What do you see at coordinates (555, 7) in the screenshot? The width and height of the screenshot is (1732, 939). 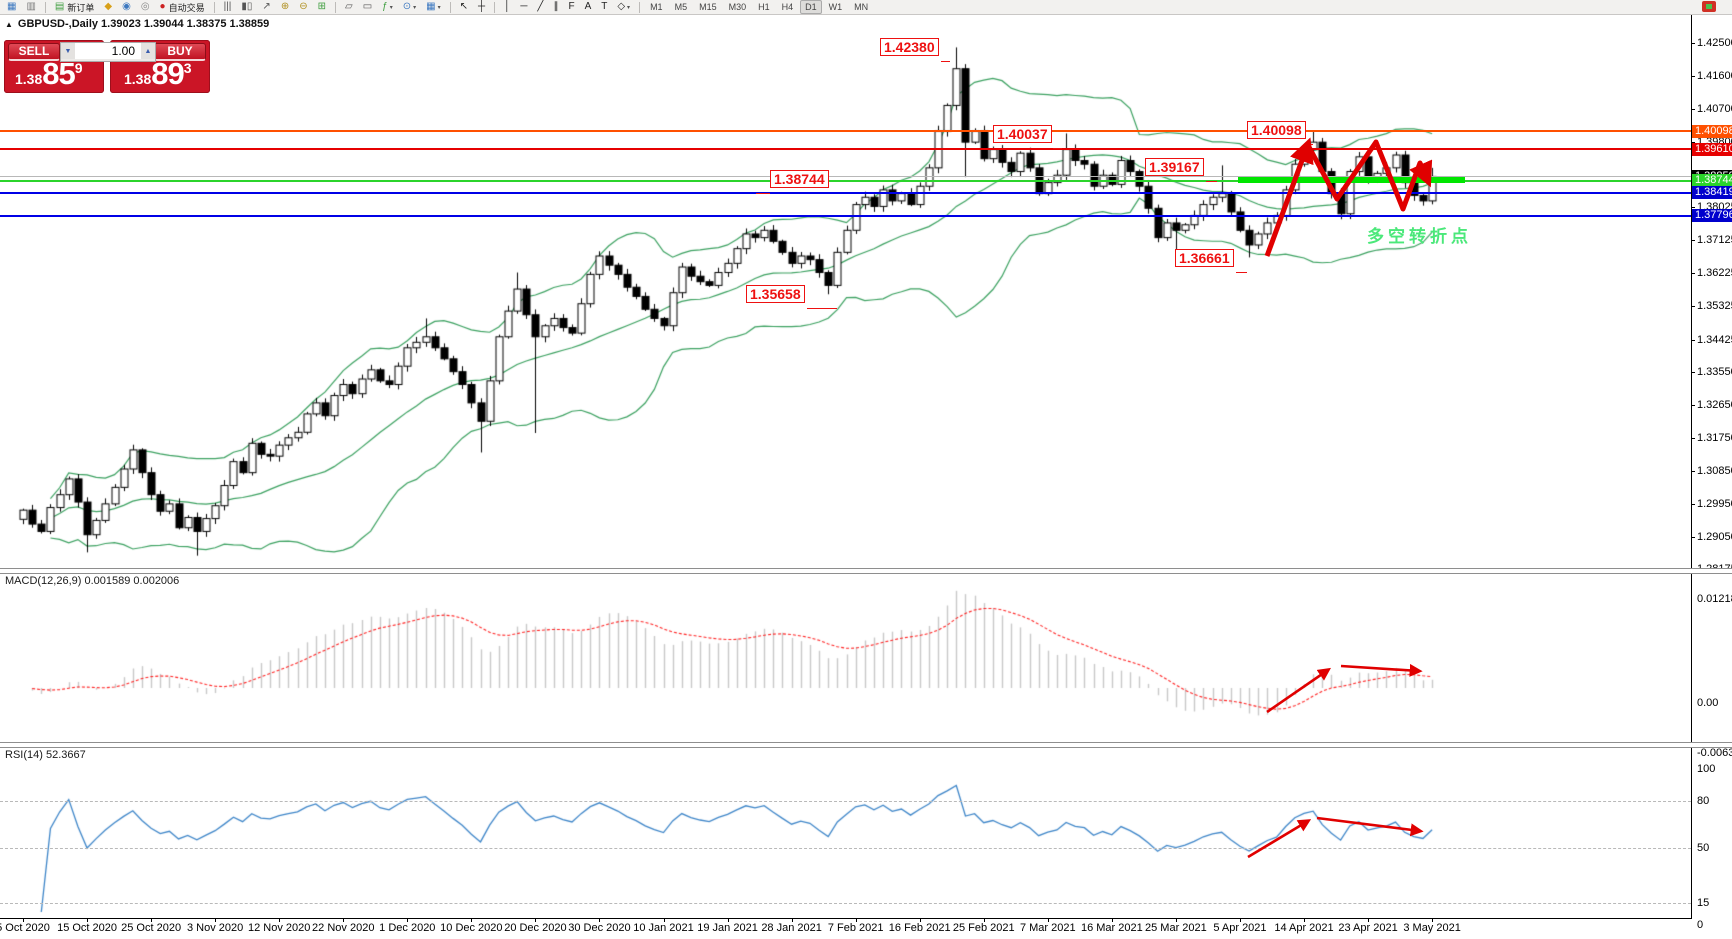 I see `equidistant-channel-icon: ∥` at bounding box center [555, 7].